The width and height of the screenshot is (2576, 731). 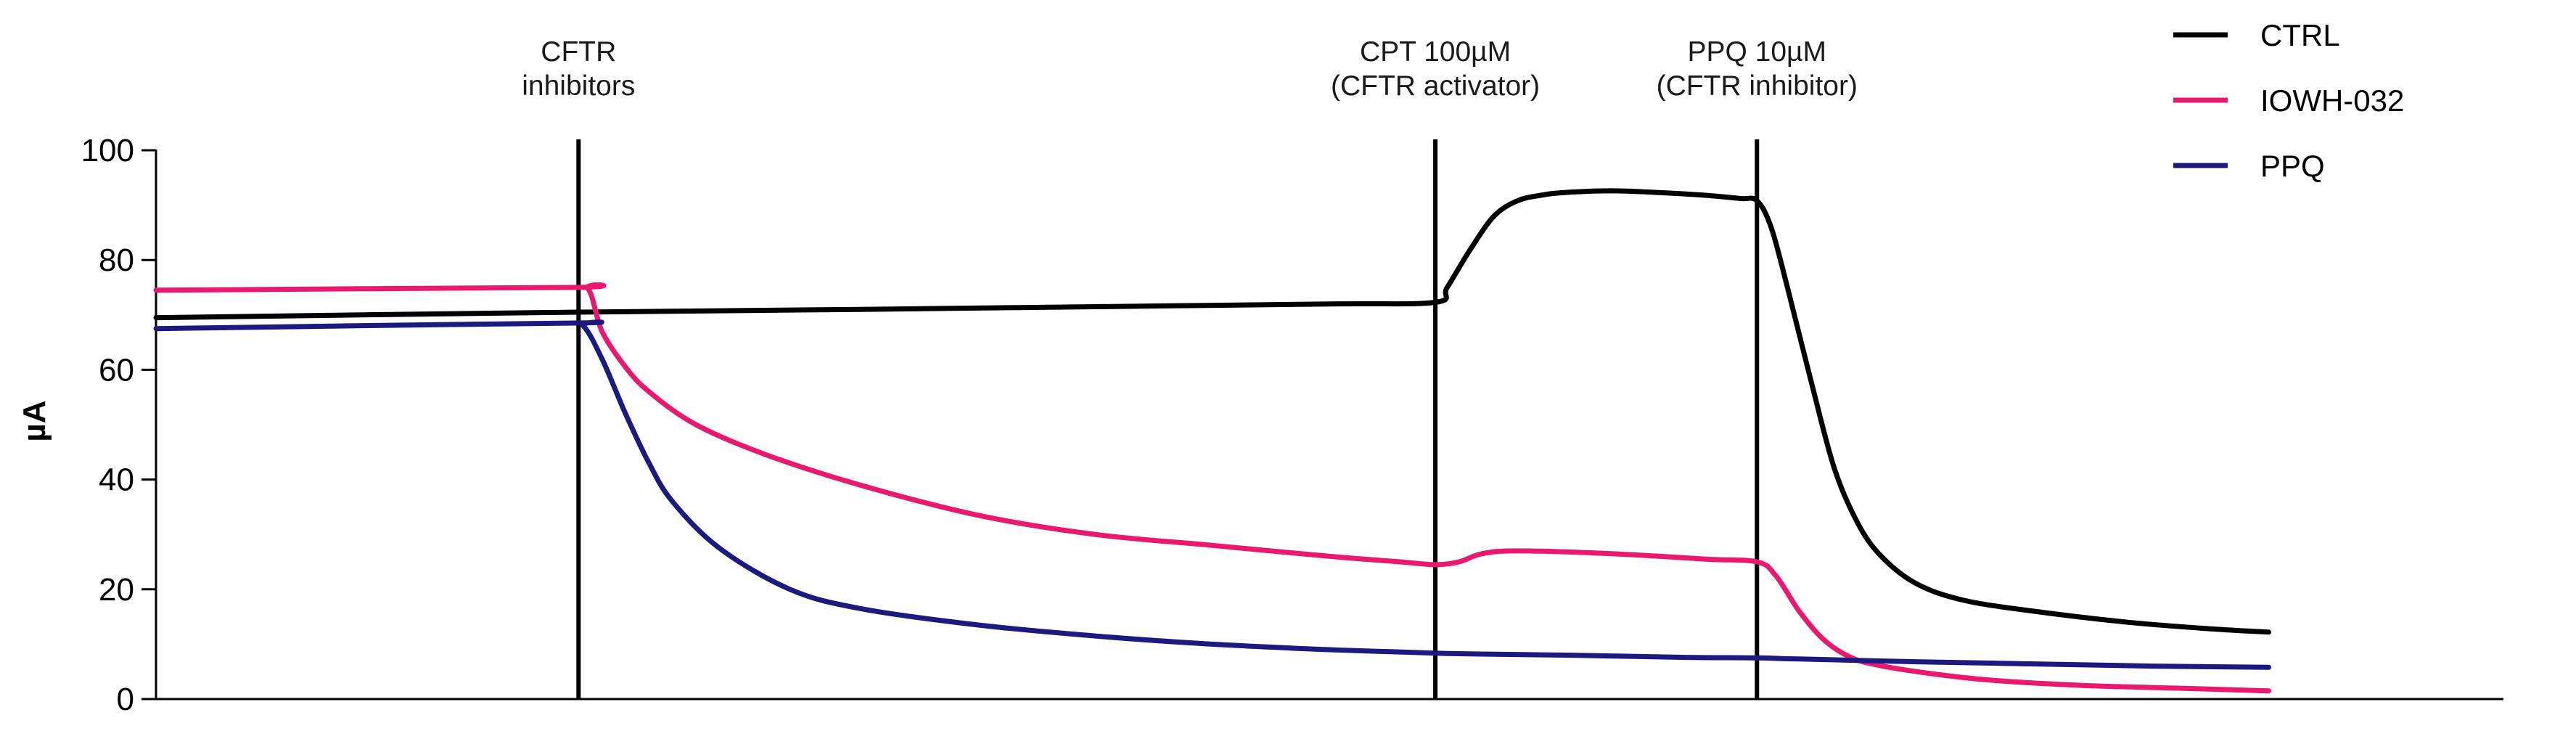 I want to click on legend-label: PPQ, so click(x=2292, y=166).